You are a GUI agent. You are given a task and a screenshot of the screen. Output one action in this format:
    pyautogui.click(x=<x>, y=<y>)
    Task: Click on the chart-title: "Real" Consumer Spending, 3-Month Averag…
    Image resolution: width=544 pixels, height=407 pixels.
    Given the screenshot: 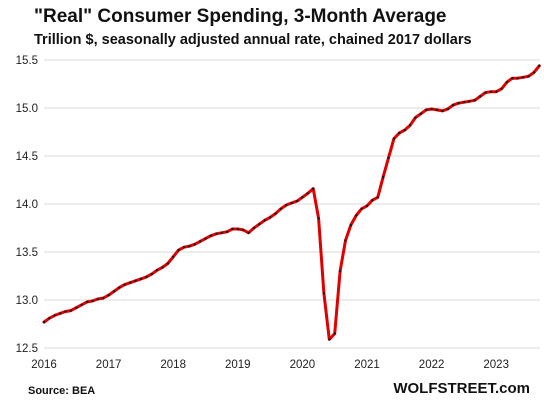 What is the action you would take?
    pyautogui.click(x=240, y=16)
    